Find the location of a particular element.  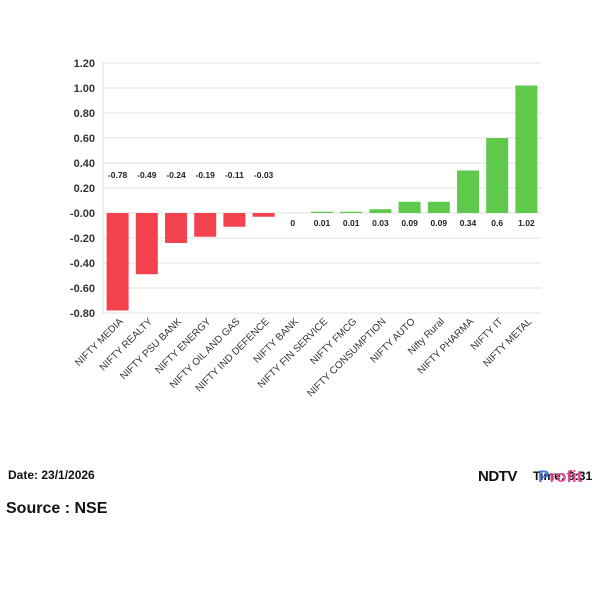

ndtv-logo-text: NDTV is located at coordinates (497, 476).